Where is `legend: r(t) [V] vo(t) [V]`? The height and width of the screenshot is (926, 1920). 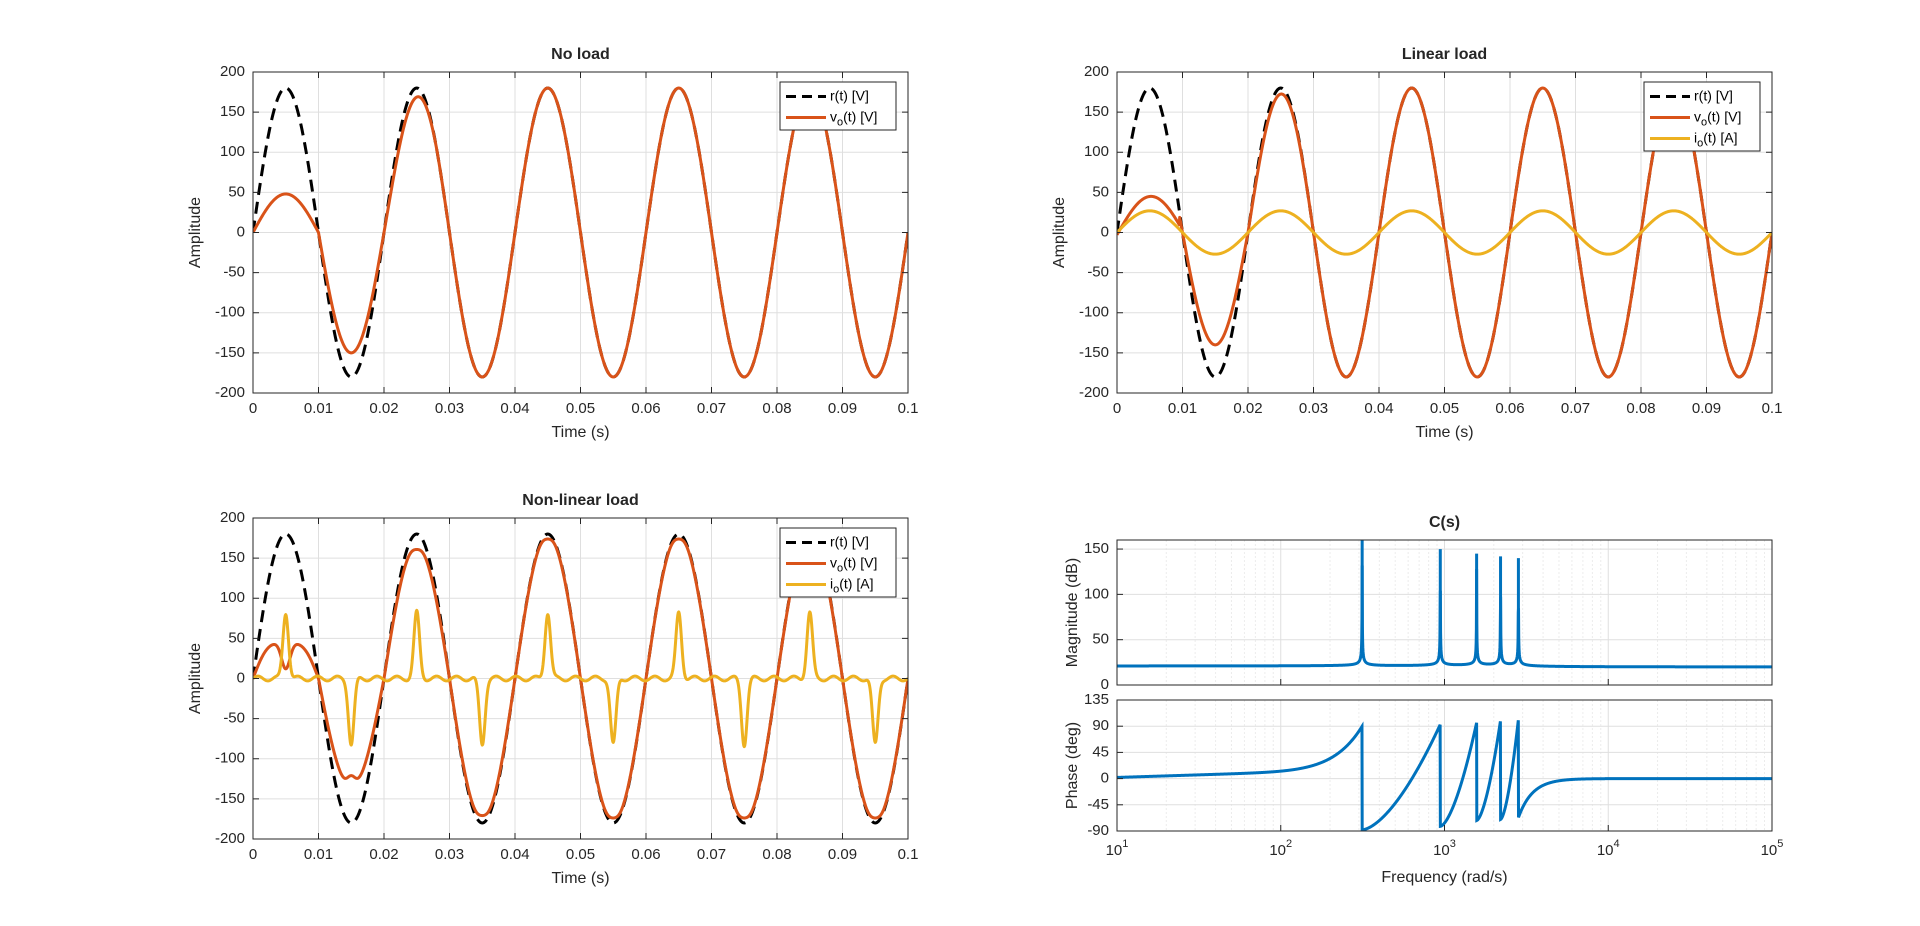 legend: r(t) [V] vo(t) [V] is located at coordinates (838, 106).